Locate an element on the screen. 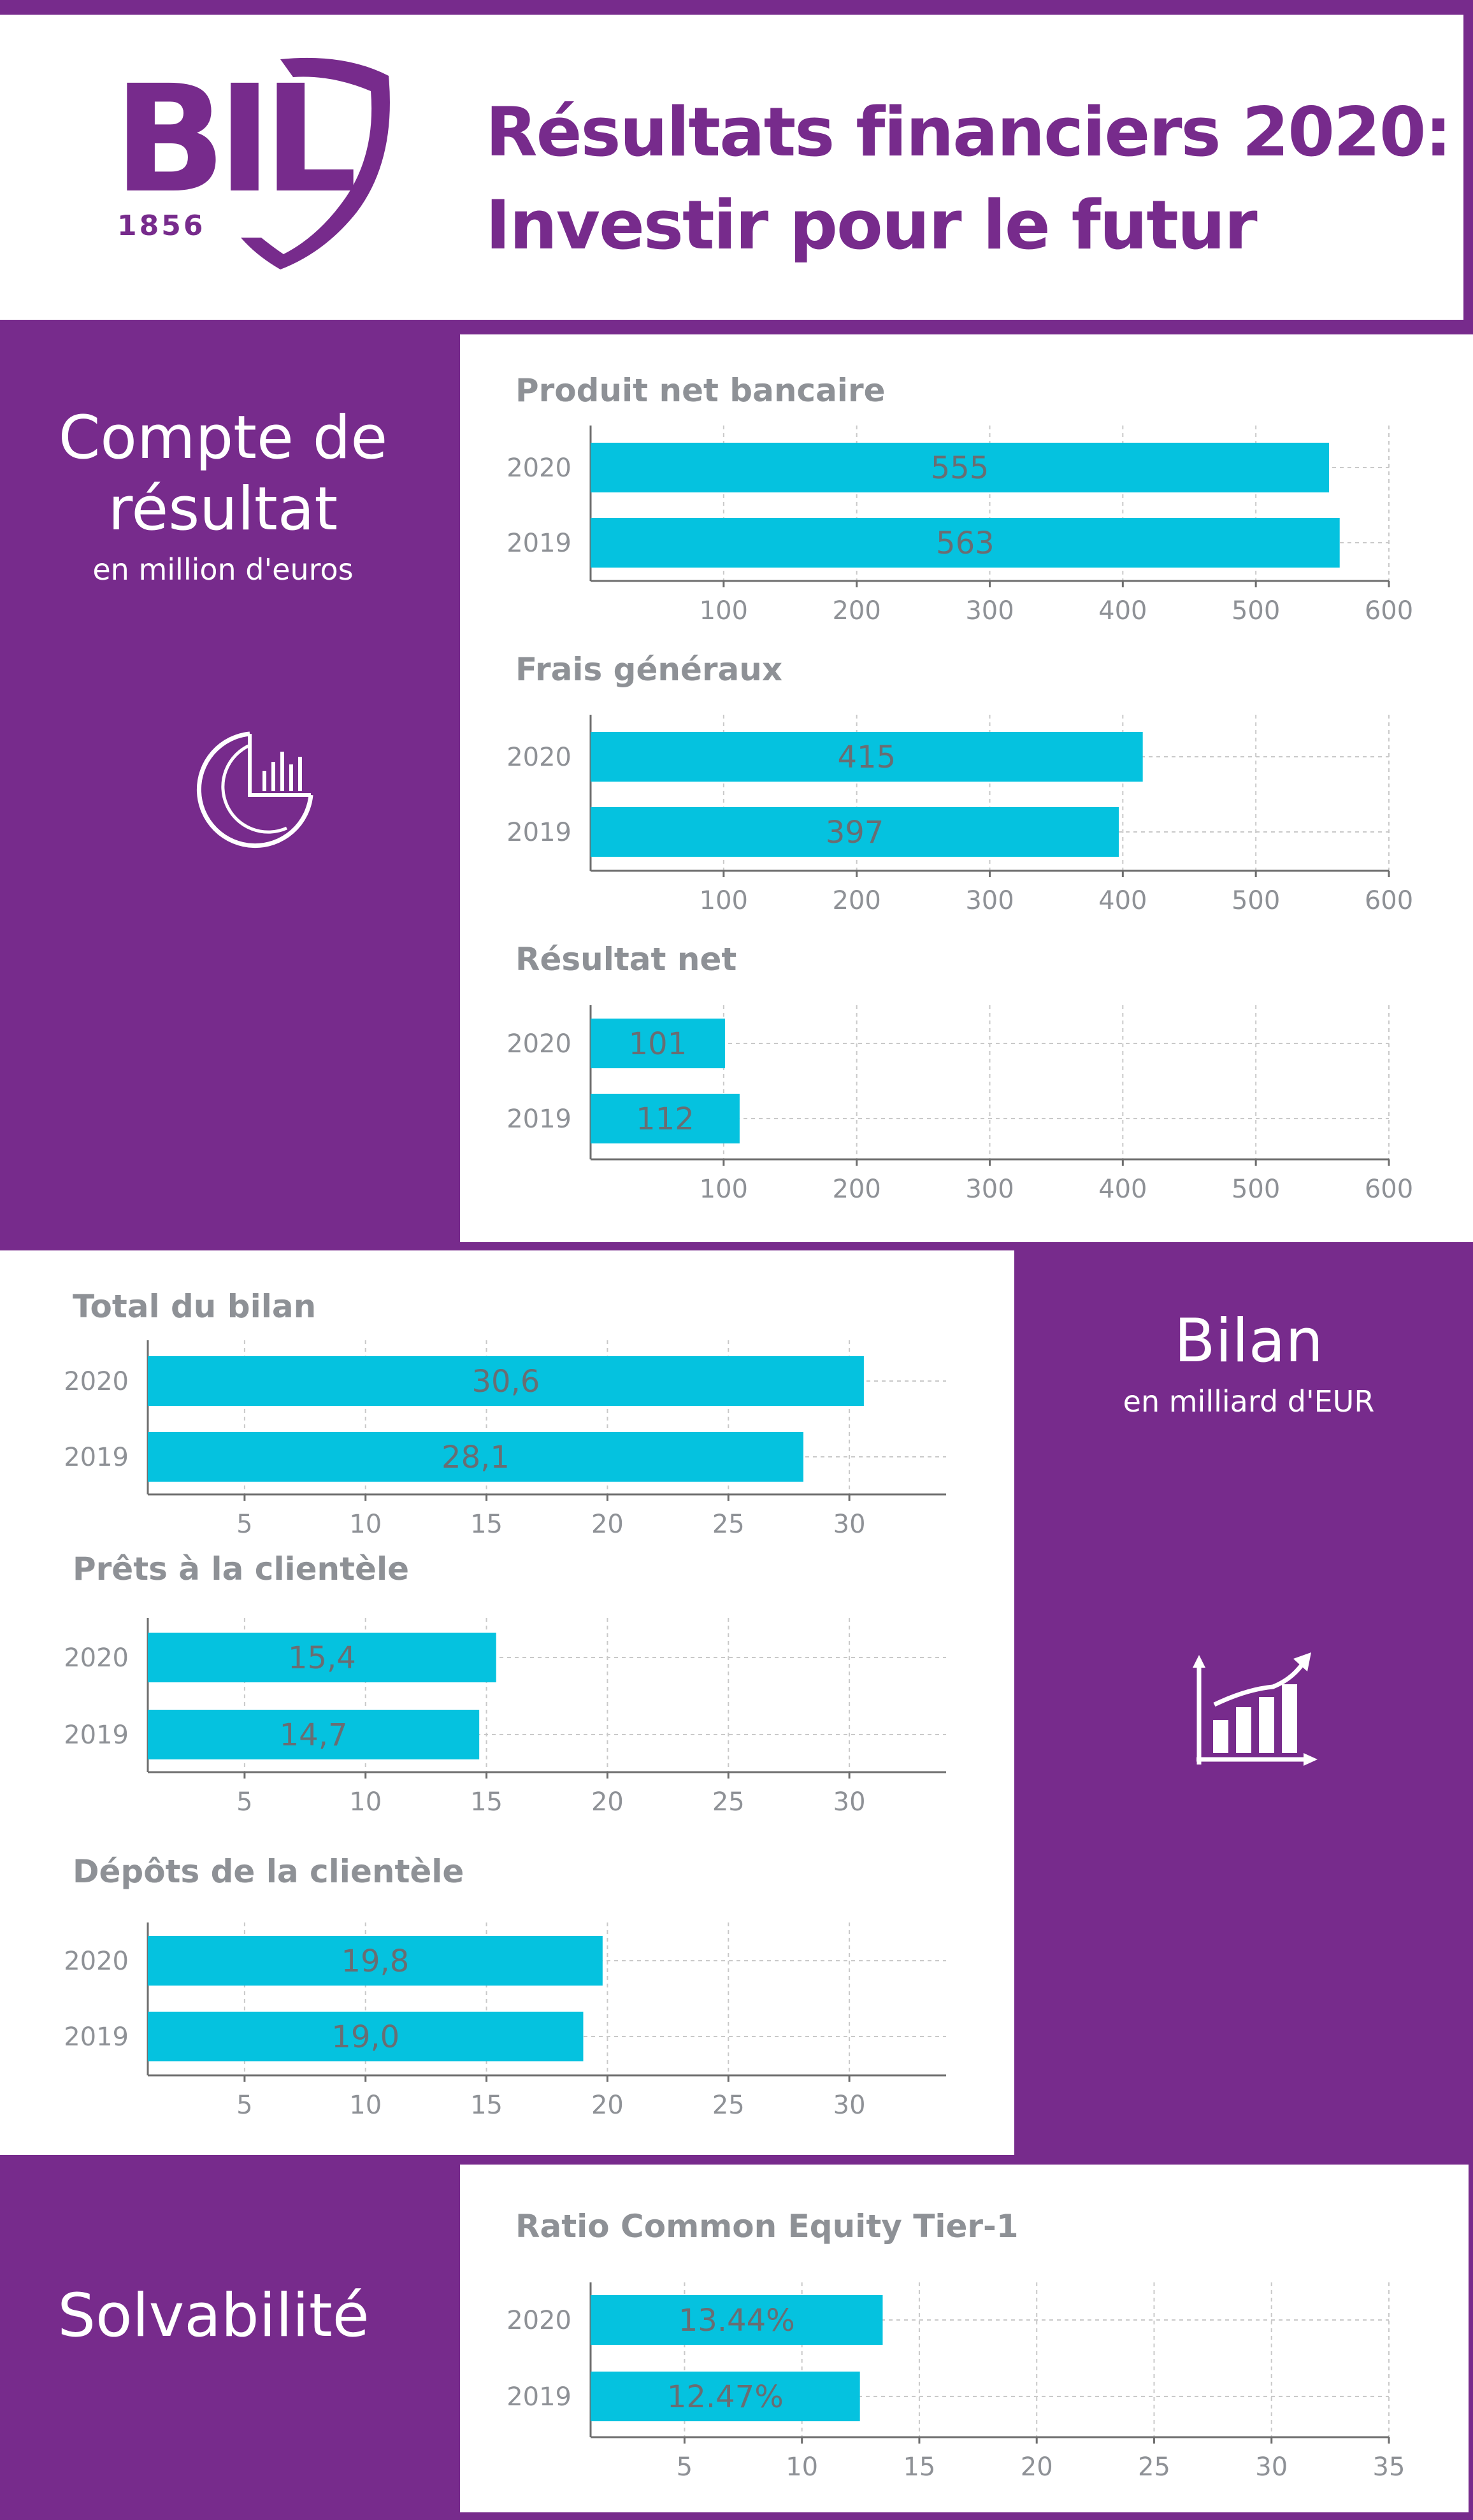 Image resolution: width=1473 pixels, height=2520 pixels. data-label: 30,6 is located at coordinates (506, 1382).